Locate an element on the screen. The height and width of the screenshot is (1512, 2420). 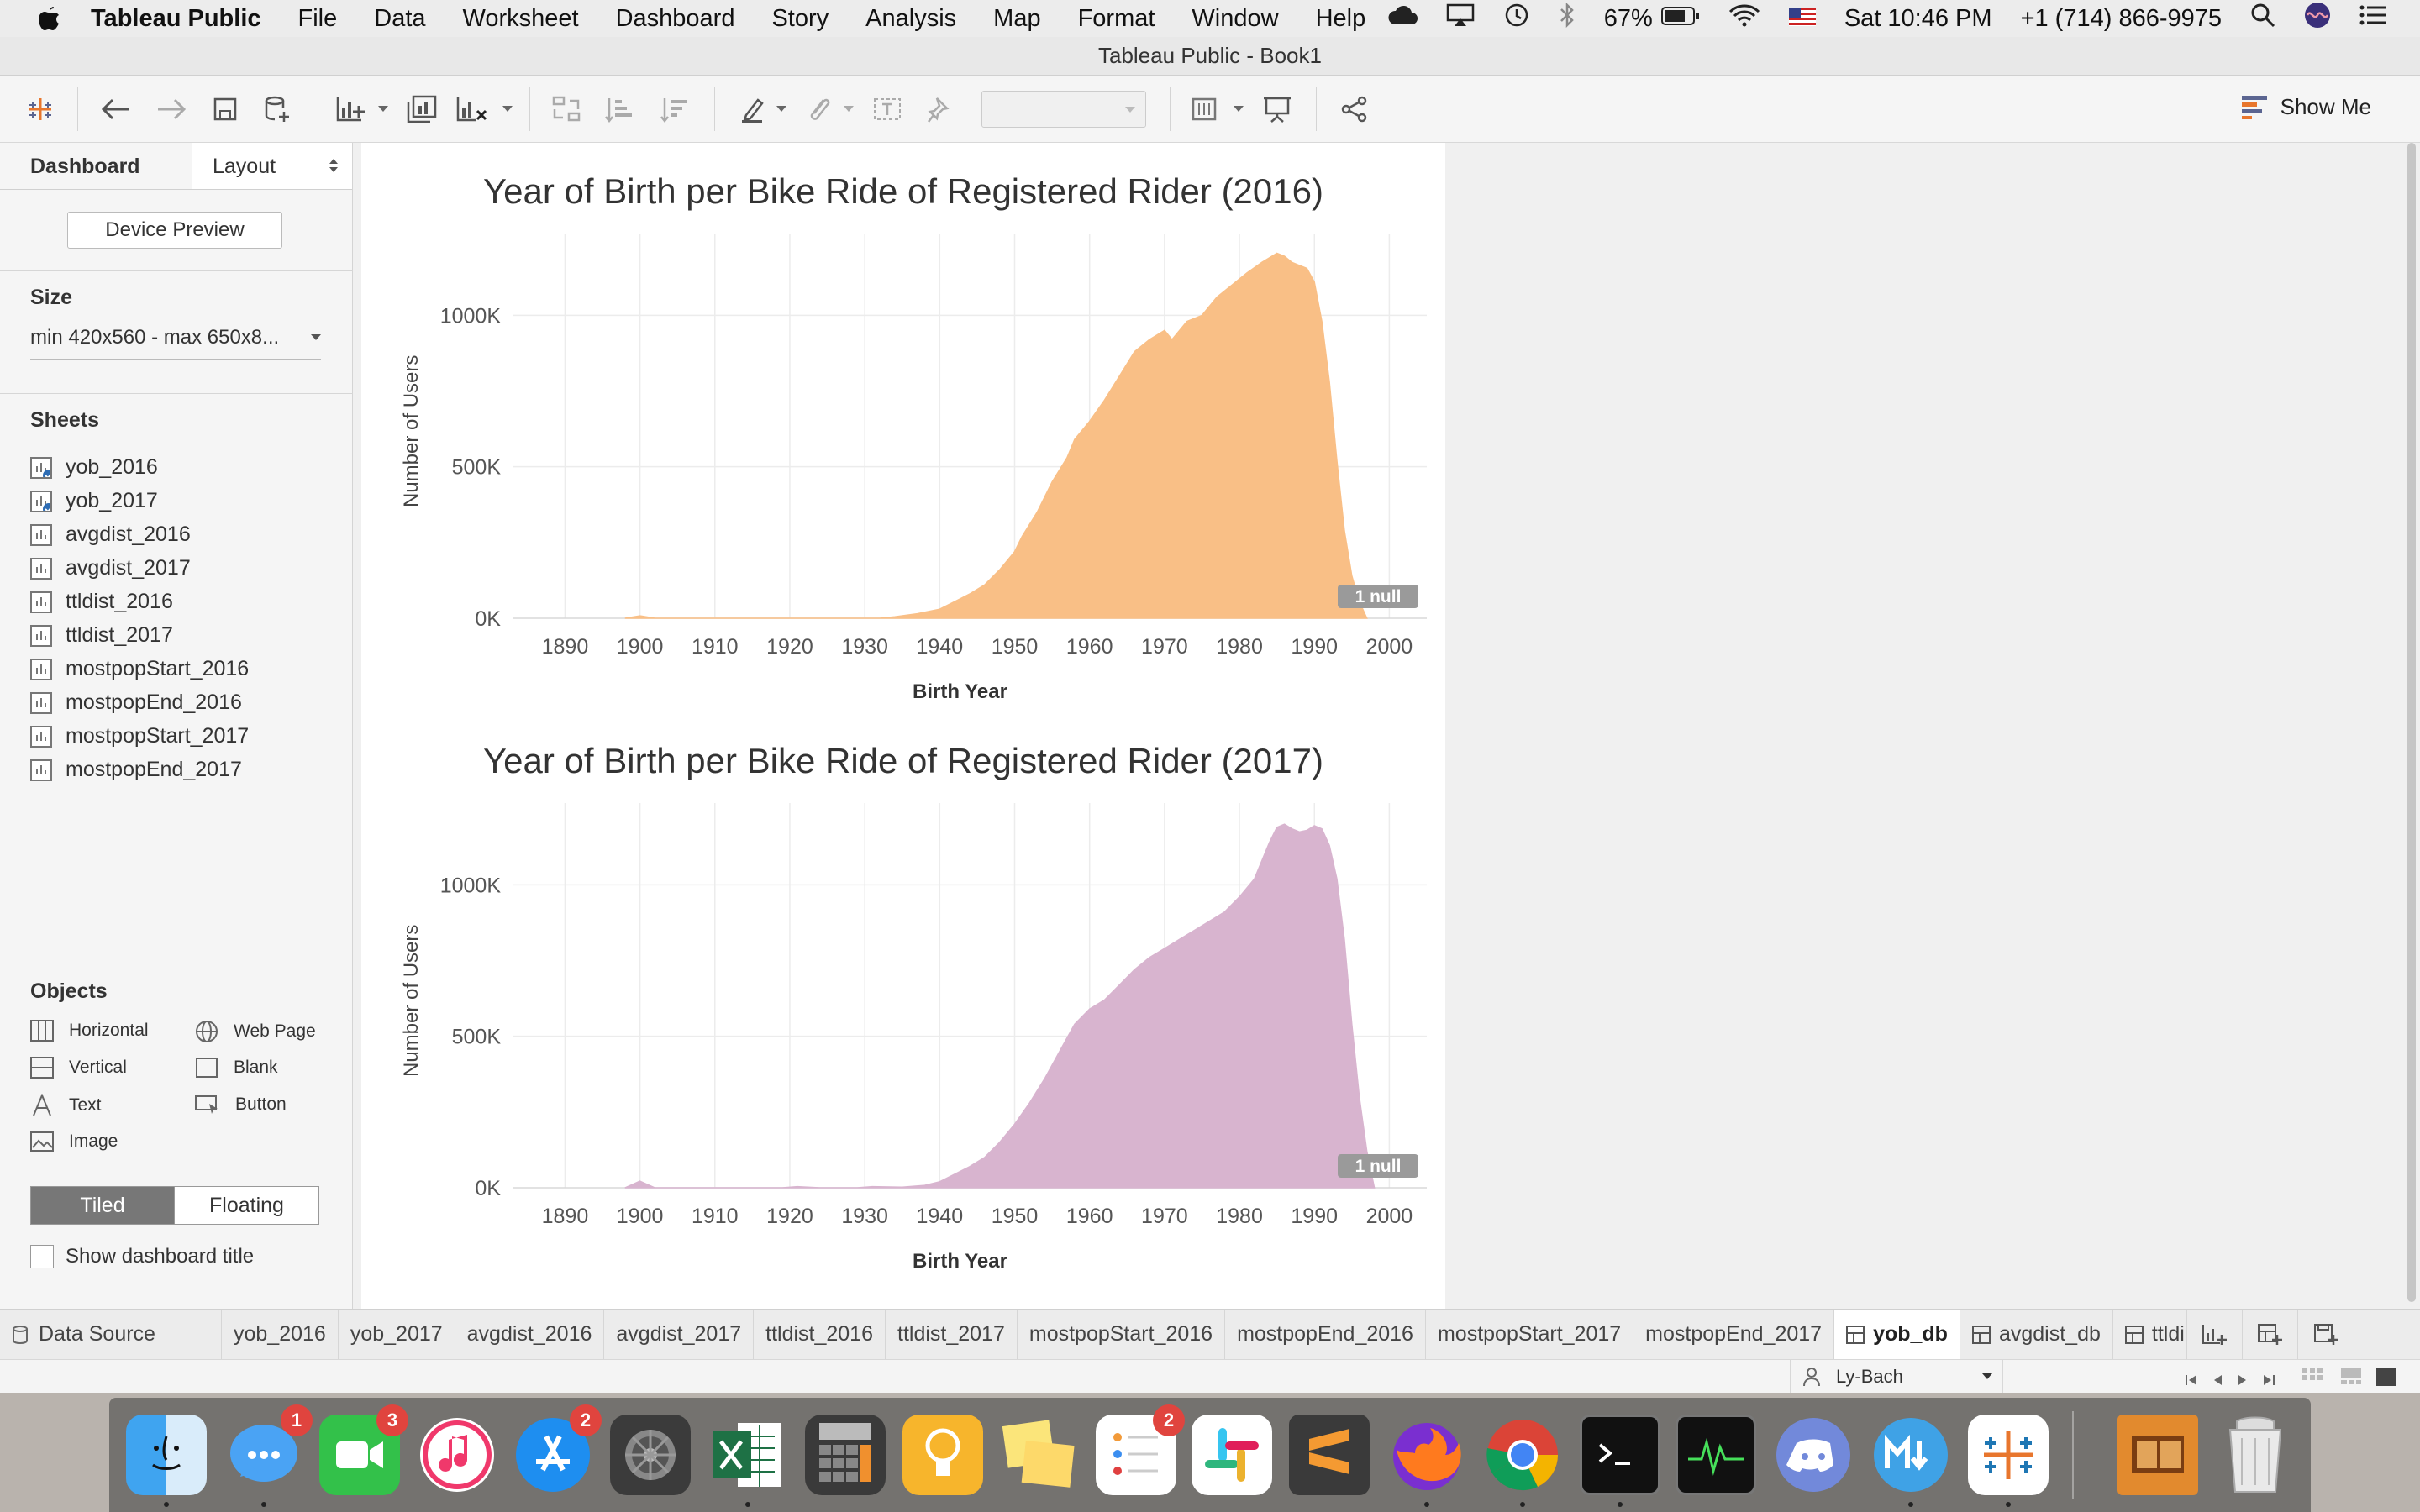
chrome-icon is located at coordinates (1523, 1455).